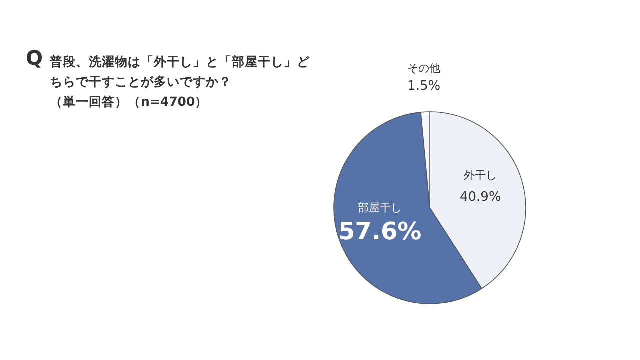  Describe the element at coordinates (380, 231) in the screenshot. I see `data-label: 57.6%` at that location.